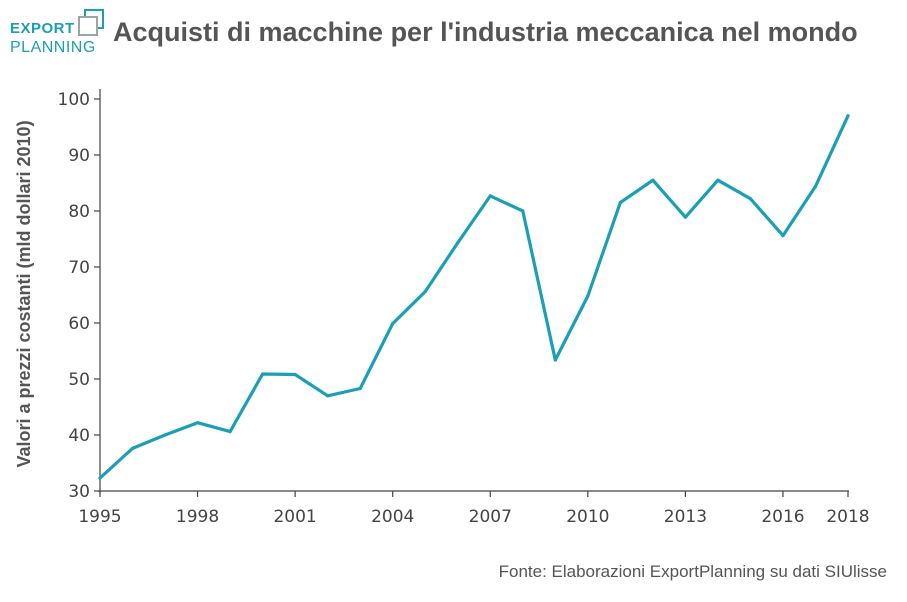 Image resolution: width=907 pixels, height=602 pixels. What do you see at coordinates (74, 100) in the screenshot?
I see `y-tick-label: 100` at bounding box center [74, 100].